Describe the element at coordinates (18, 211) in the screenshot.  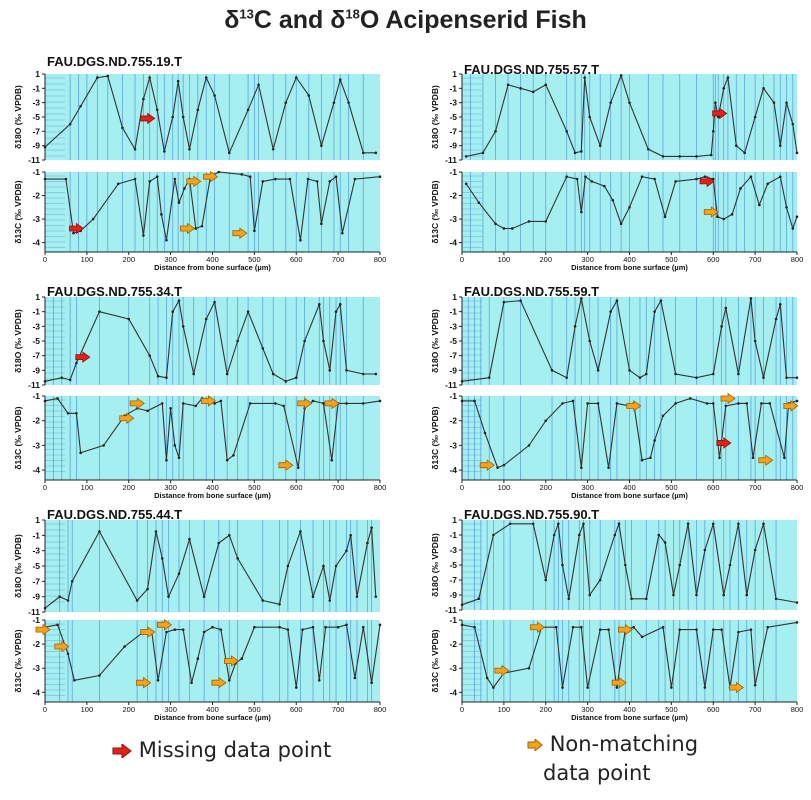
I see `c-y-axis-label: δ13C (‰ VPDB)` at that location.